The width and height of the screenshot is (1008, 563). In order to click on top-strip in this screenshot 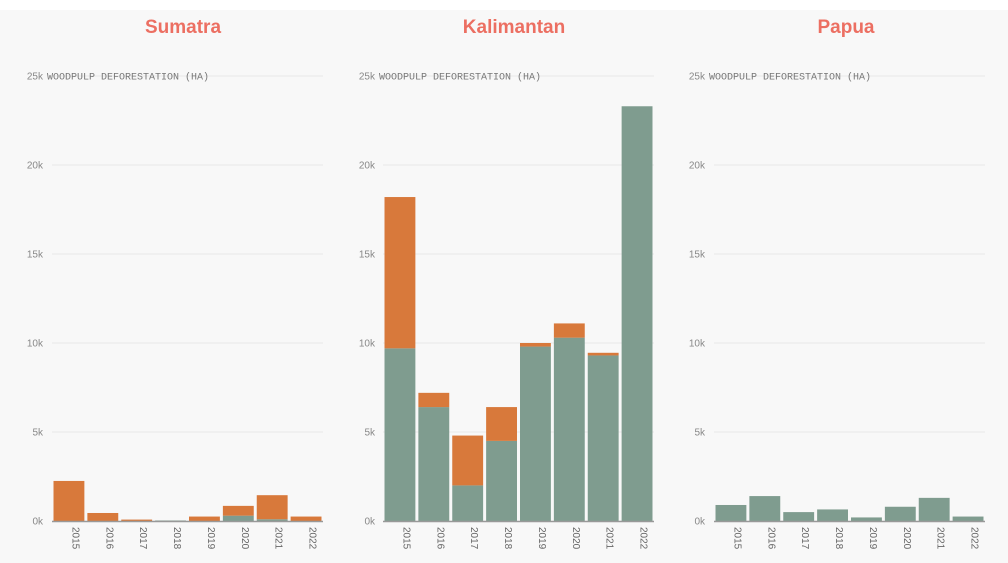, I will do `click(504, 5)`.